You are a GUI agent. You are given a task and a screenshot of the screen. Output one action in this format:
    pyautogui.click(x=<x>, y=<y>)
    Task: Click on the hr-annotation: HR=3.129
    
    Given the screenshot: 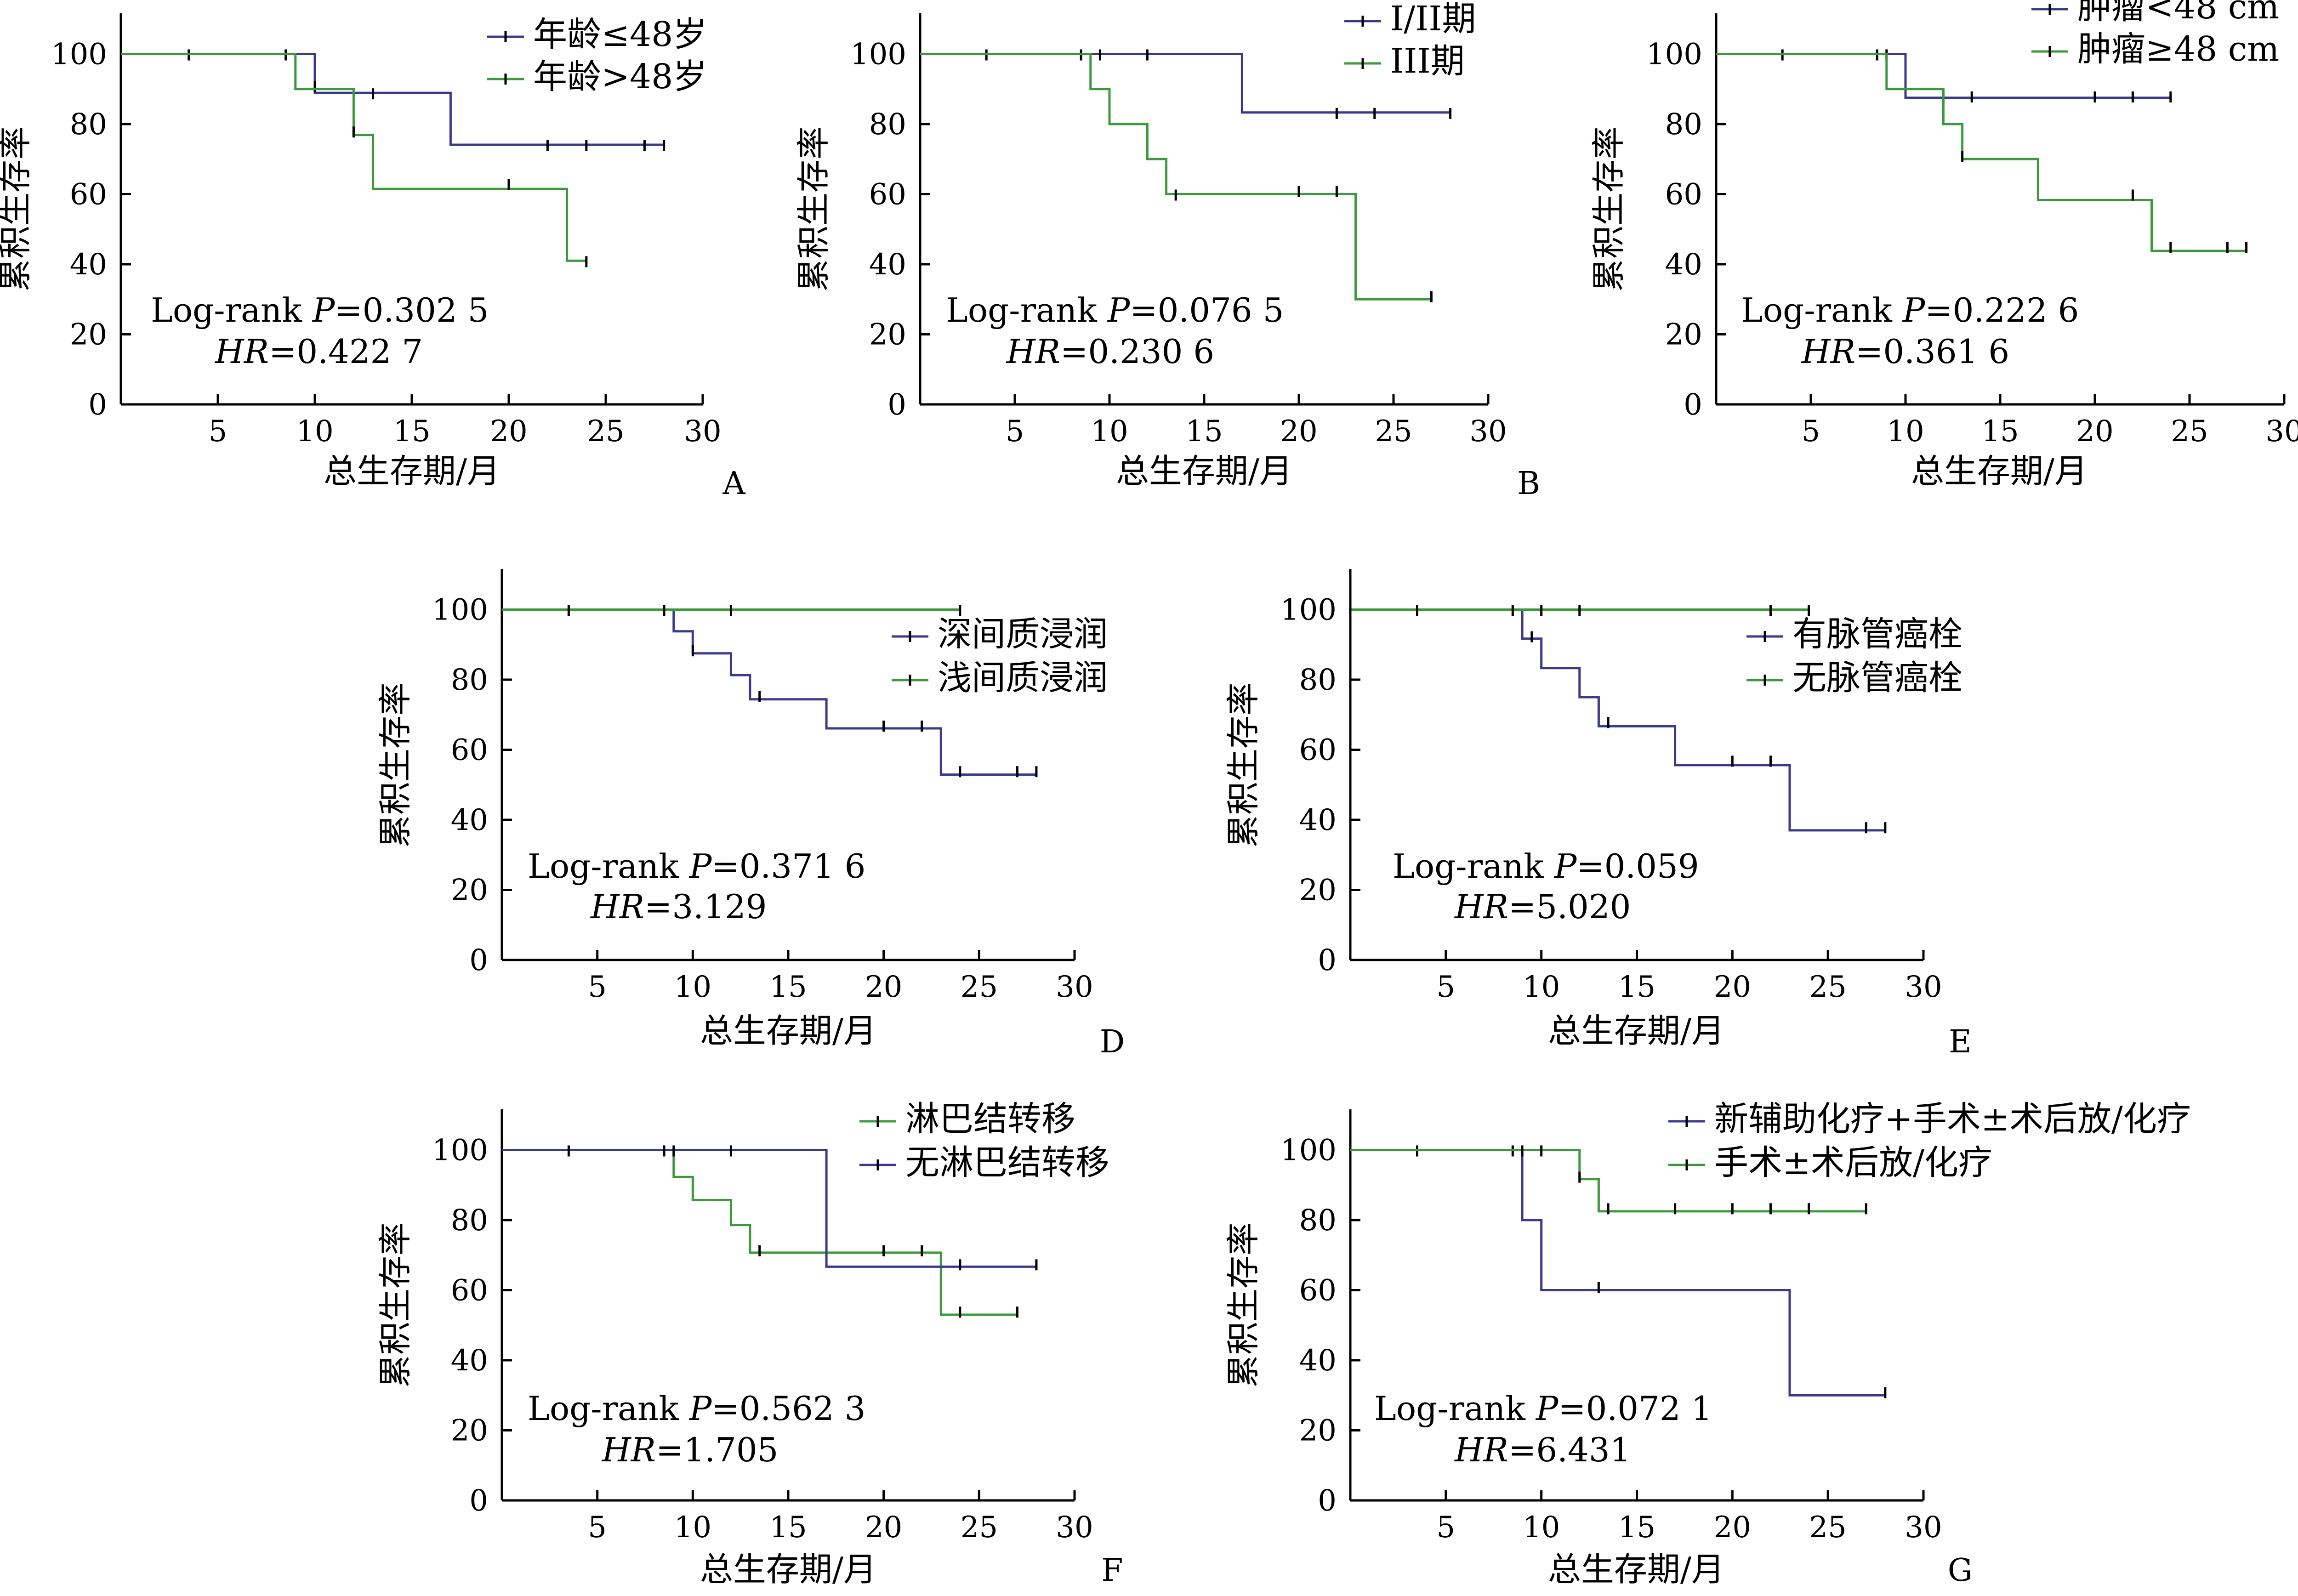 What is the action you would take?
    pyautogui.click(x=678, y=906)
    